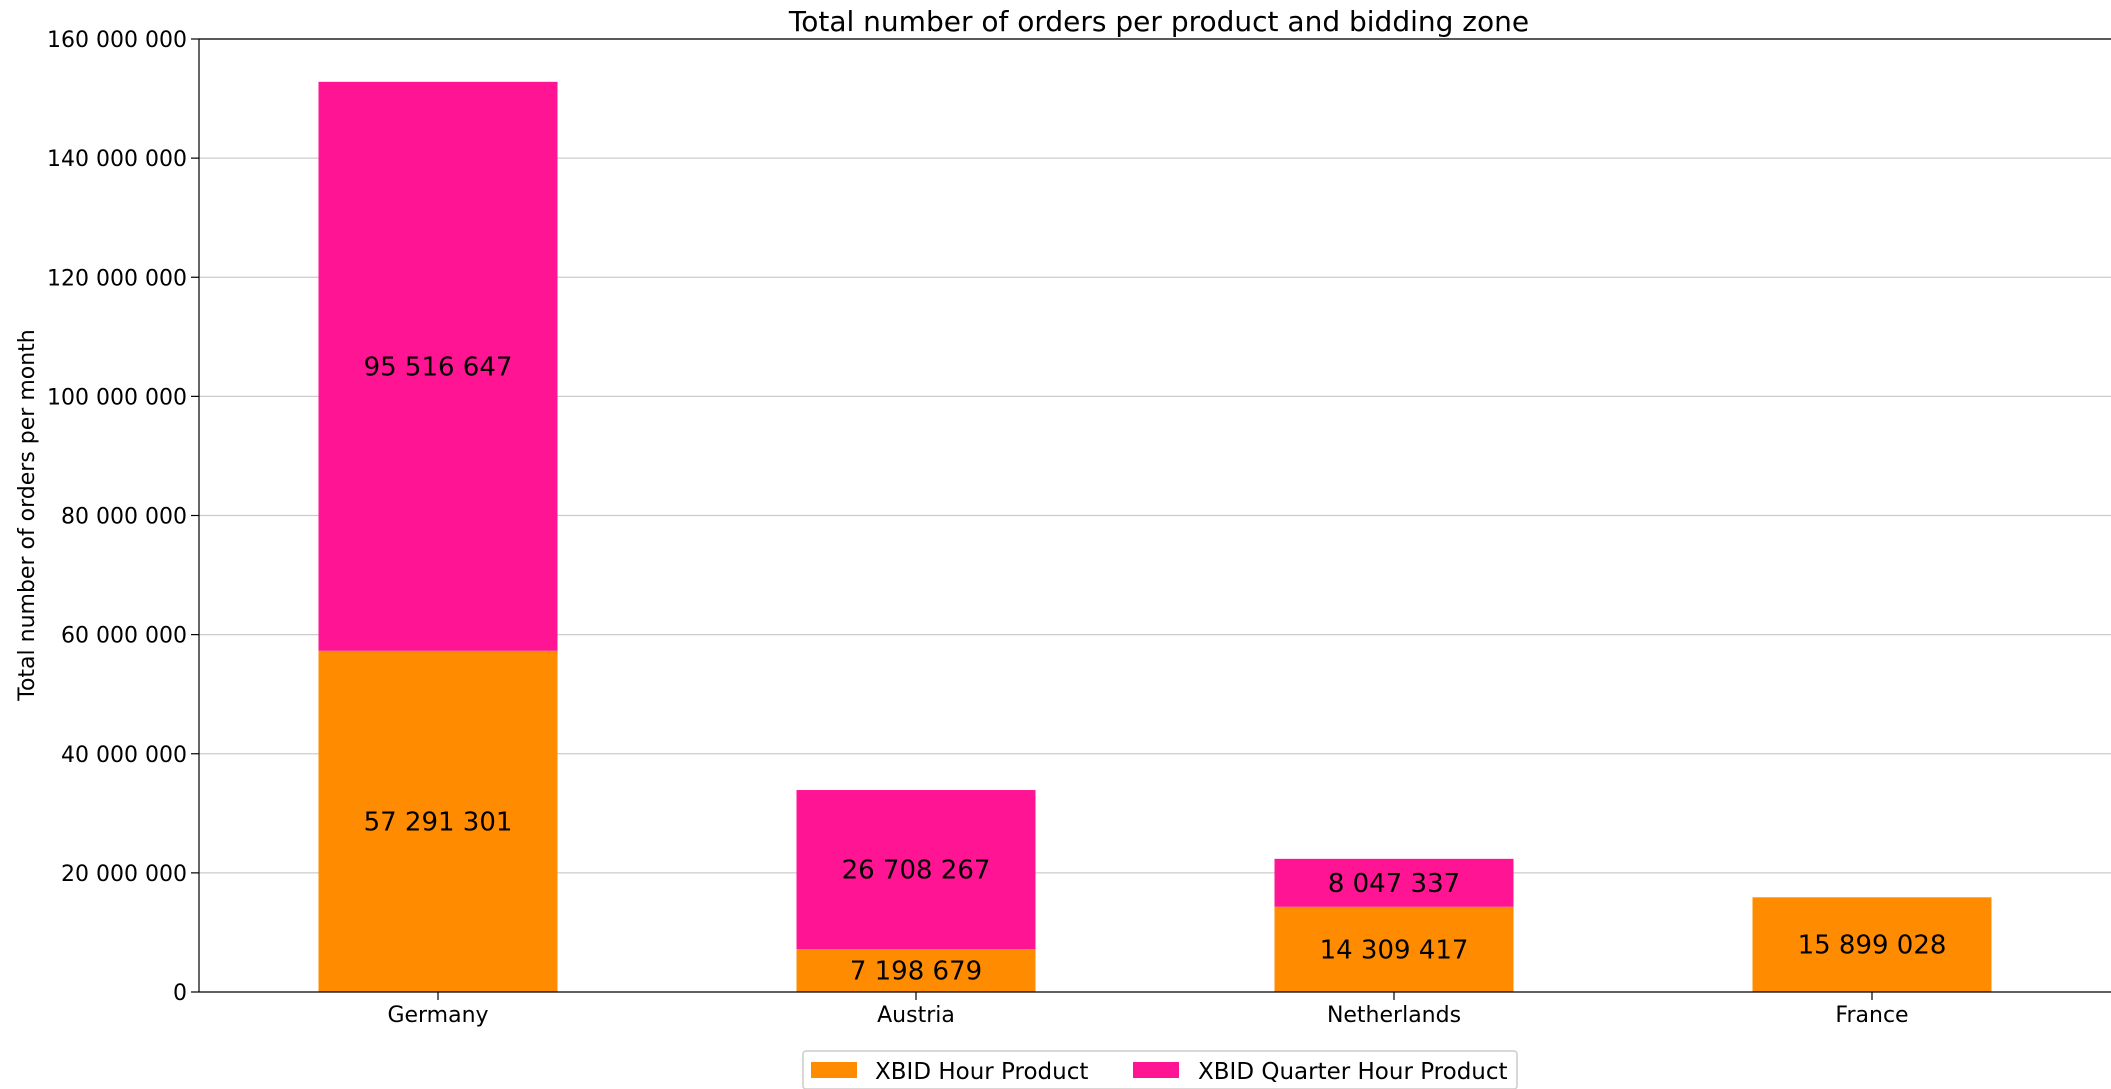 Image resolution: width=2111 pixels, height=1089 pixels. I want to click on x-tick-label: Austria, so click(916, 1015).